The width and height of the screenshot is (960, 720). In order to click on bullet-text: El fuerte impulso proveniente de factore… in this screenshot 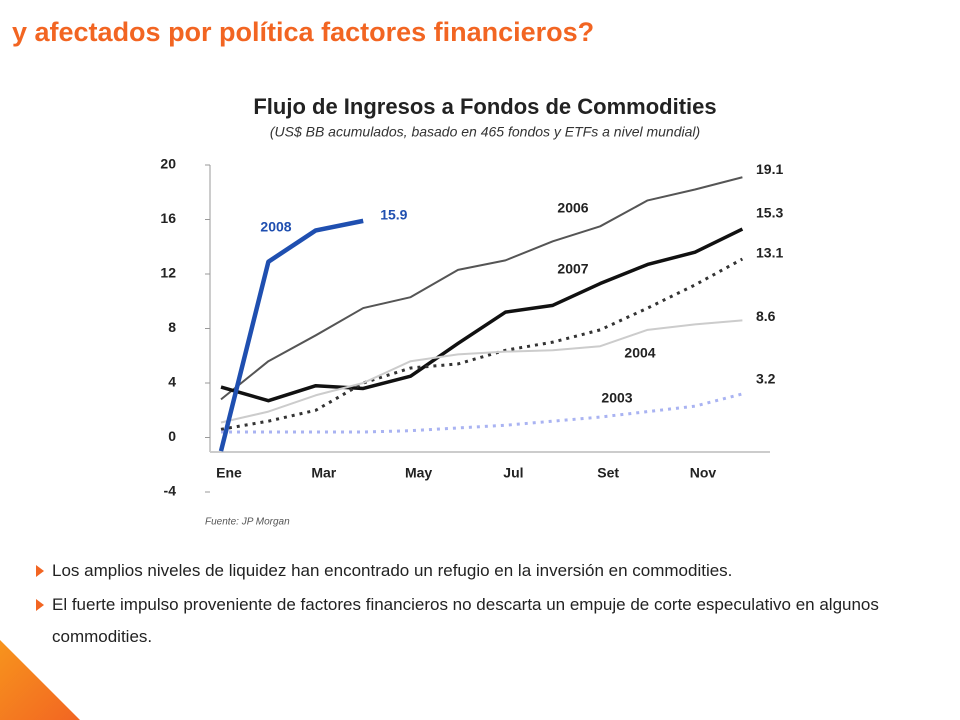, I will do `click(465, 620)`.